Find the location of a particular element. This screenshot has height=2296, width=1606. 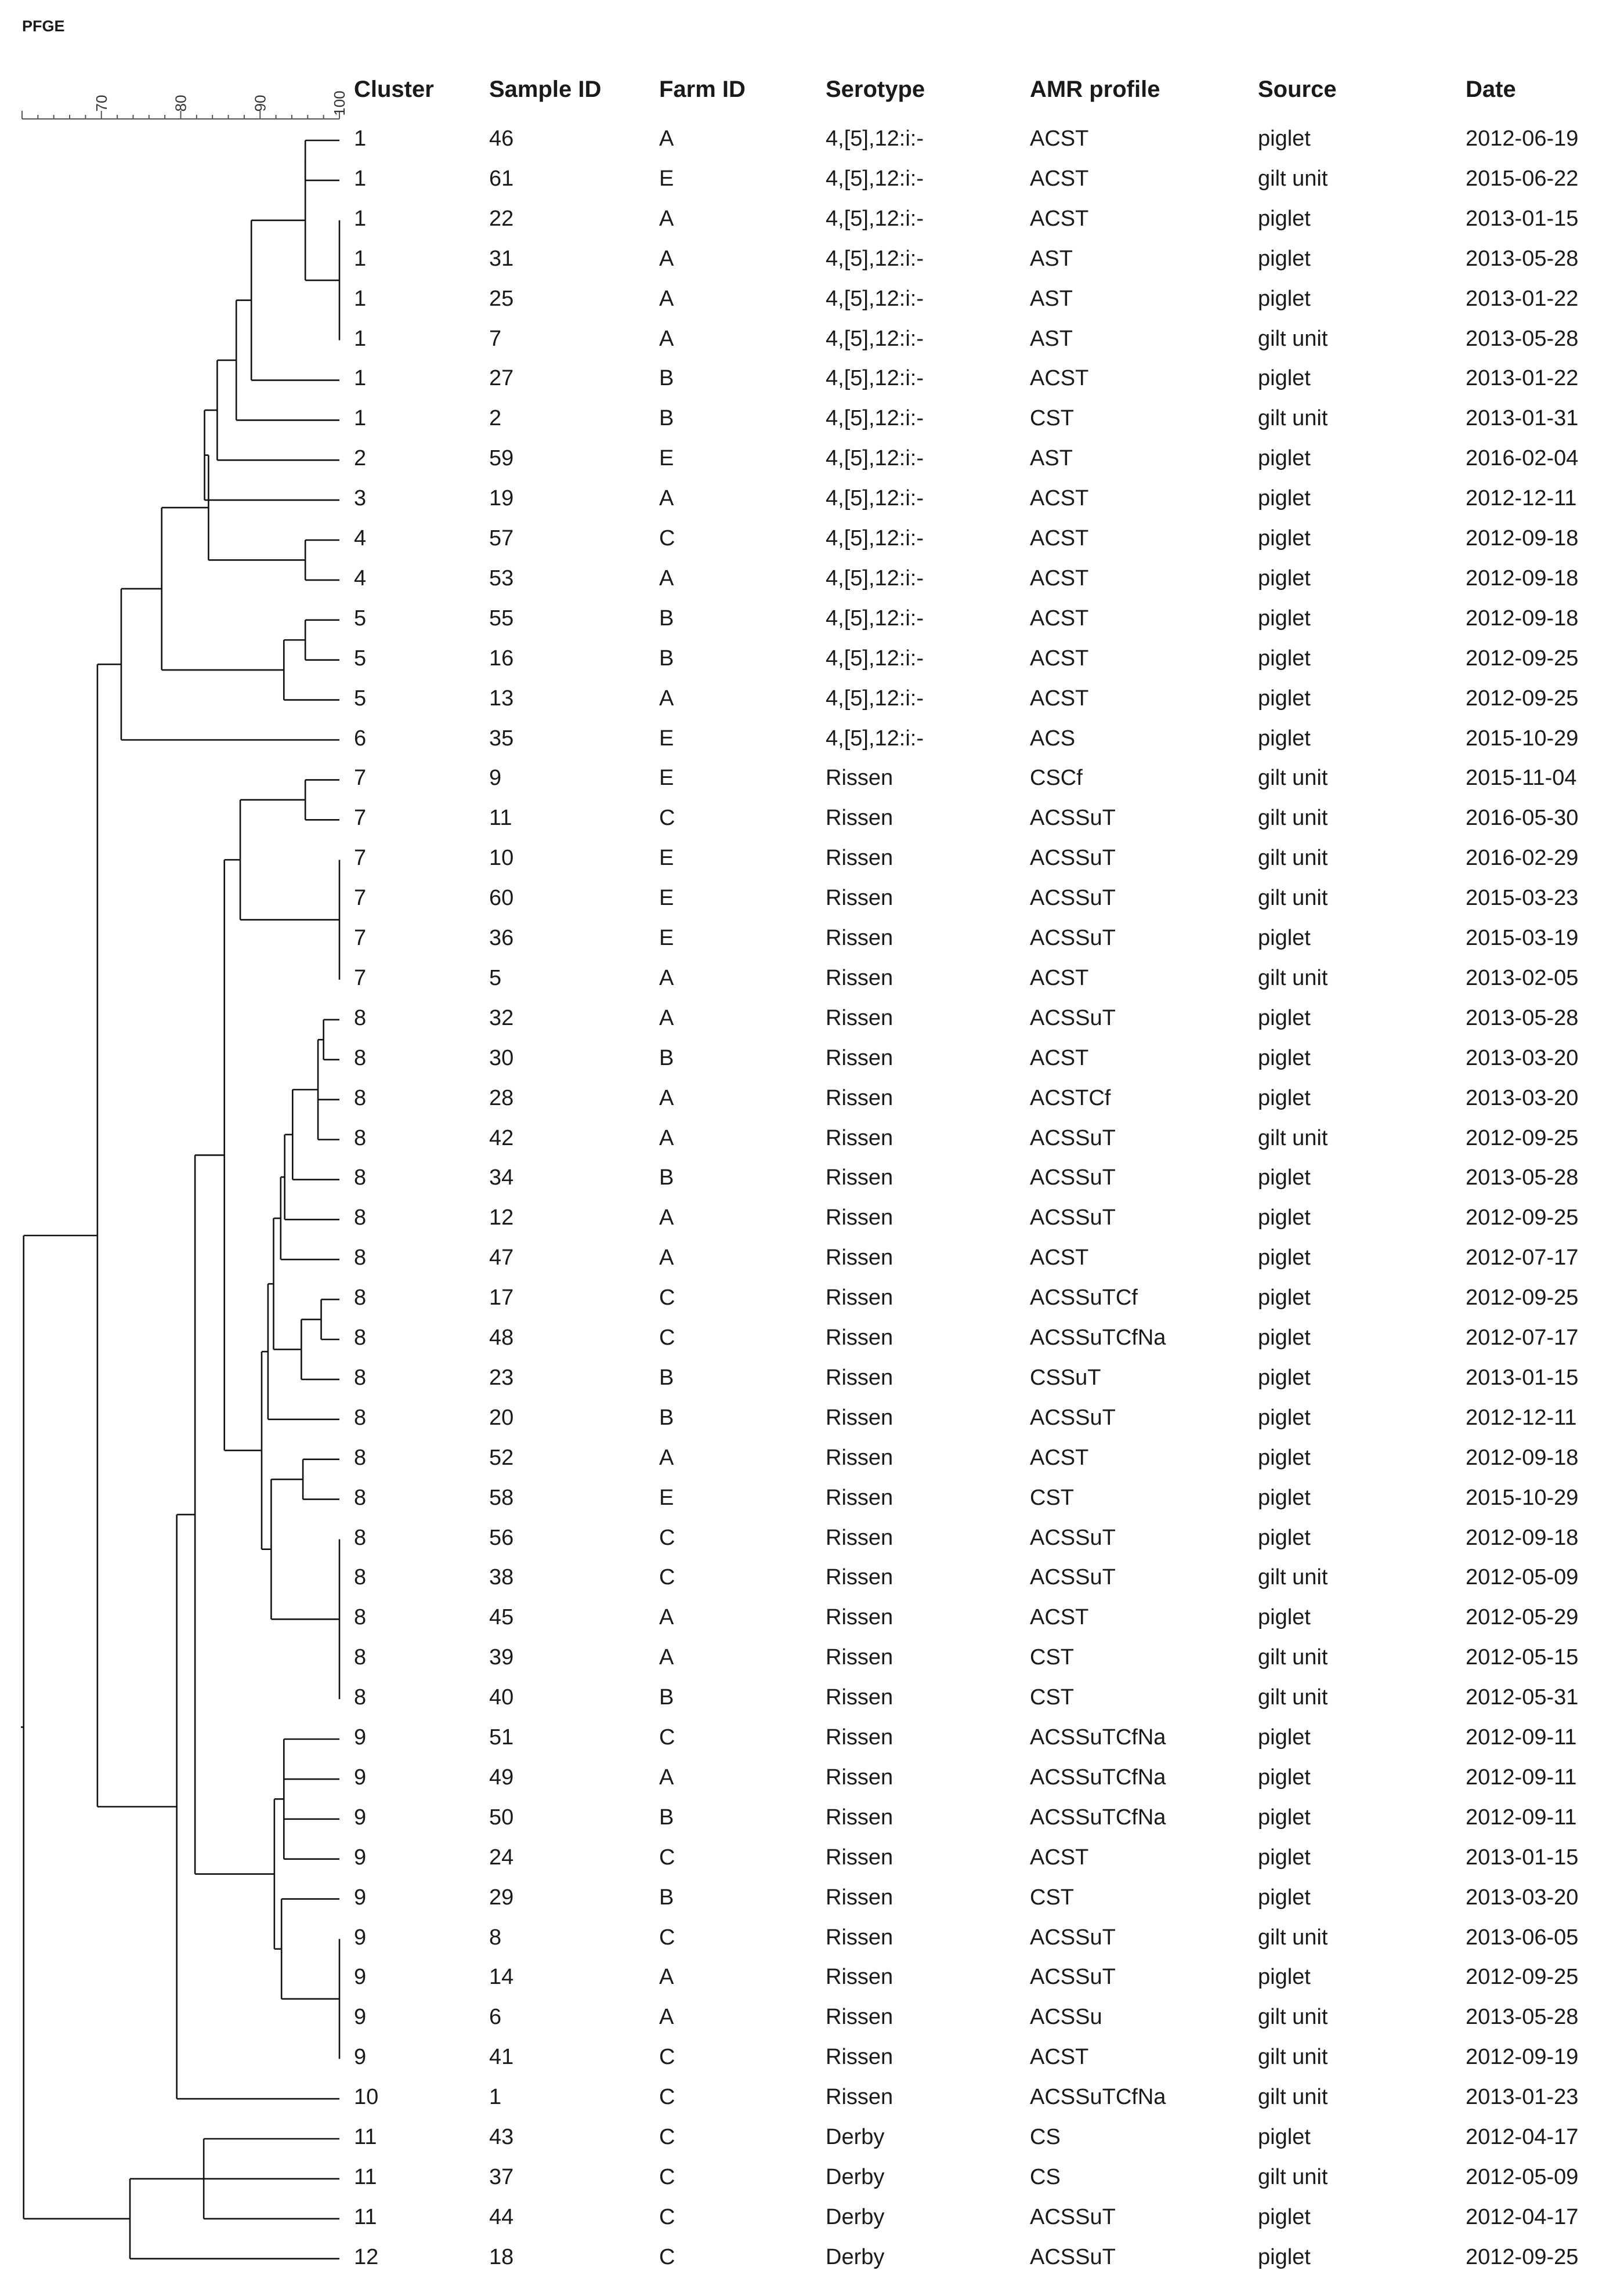

date-cell: 2013-02-05 is located at coordinates (1522, 978).